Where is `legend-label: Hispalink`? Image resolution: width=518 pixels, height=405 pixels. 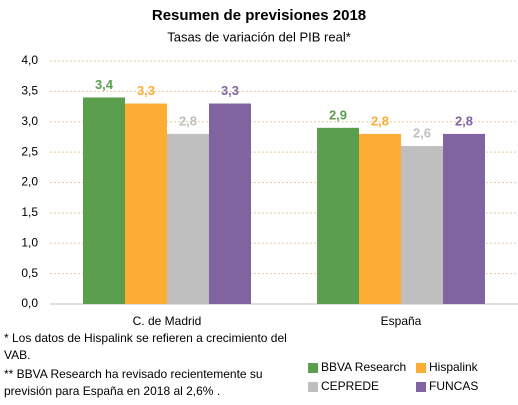
legend-label: Hispalink is located at coordinates (454, 367).